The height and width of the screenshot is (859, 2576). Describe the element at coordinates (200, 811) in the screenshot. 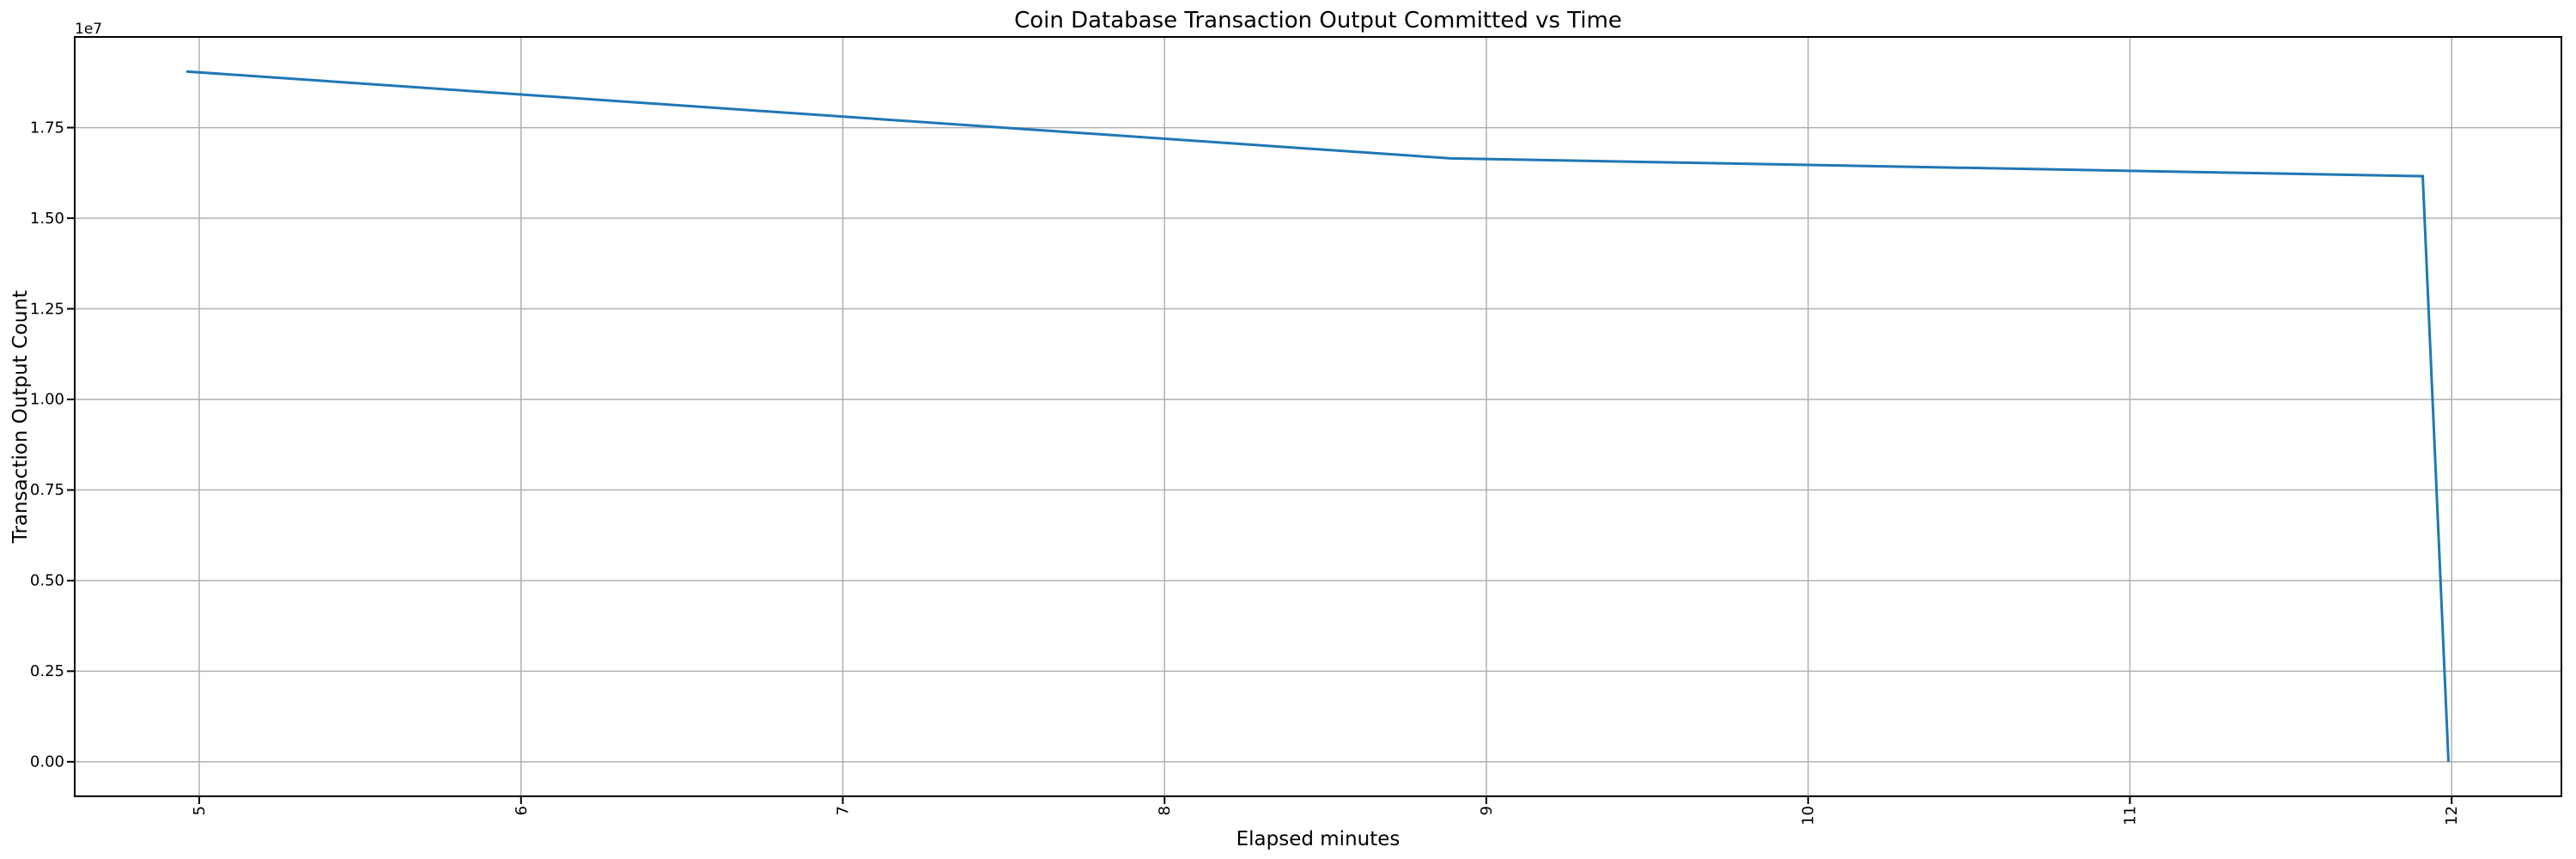

I see `x-tick-label: 5` at that location.